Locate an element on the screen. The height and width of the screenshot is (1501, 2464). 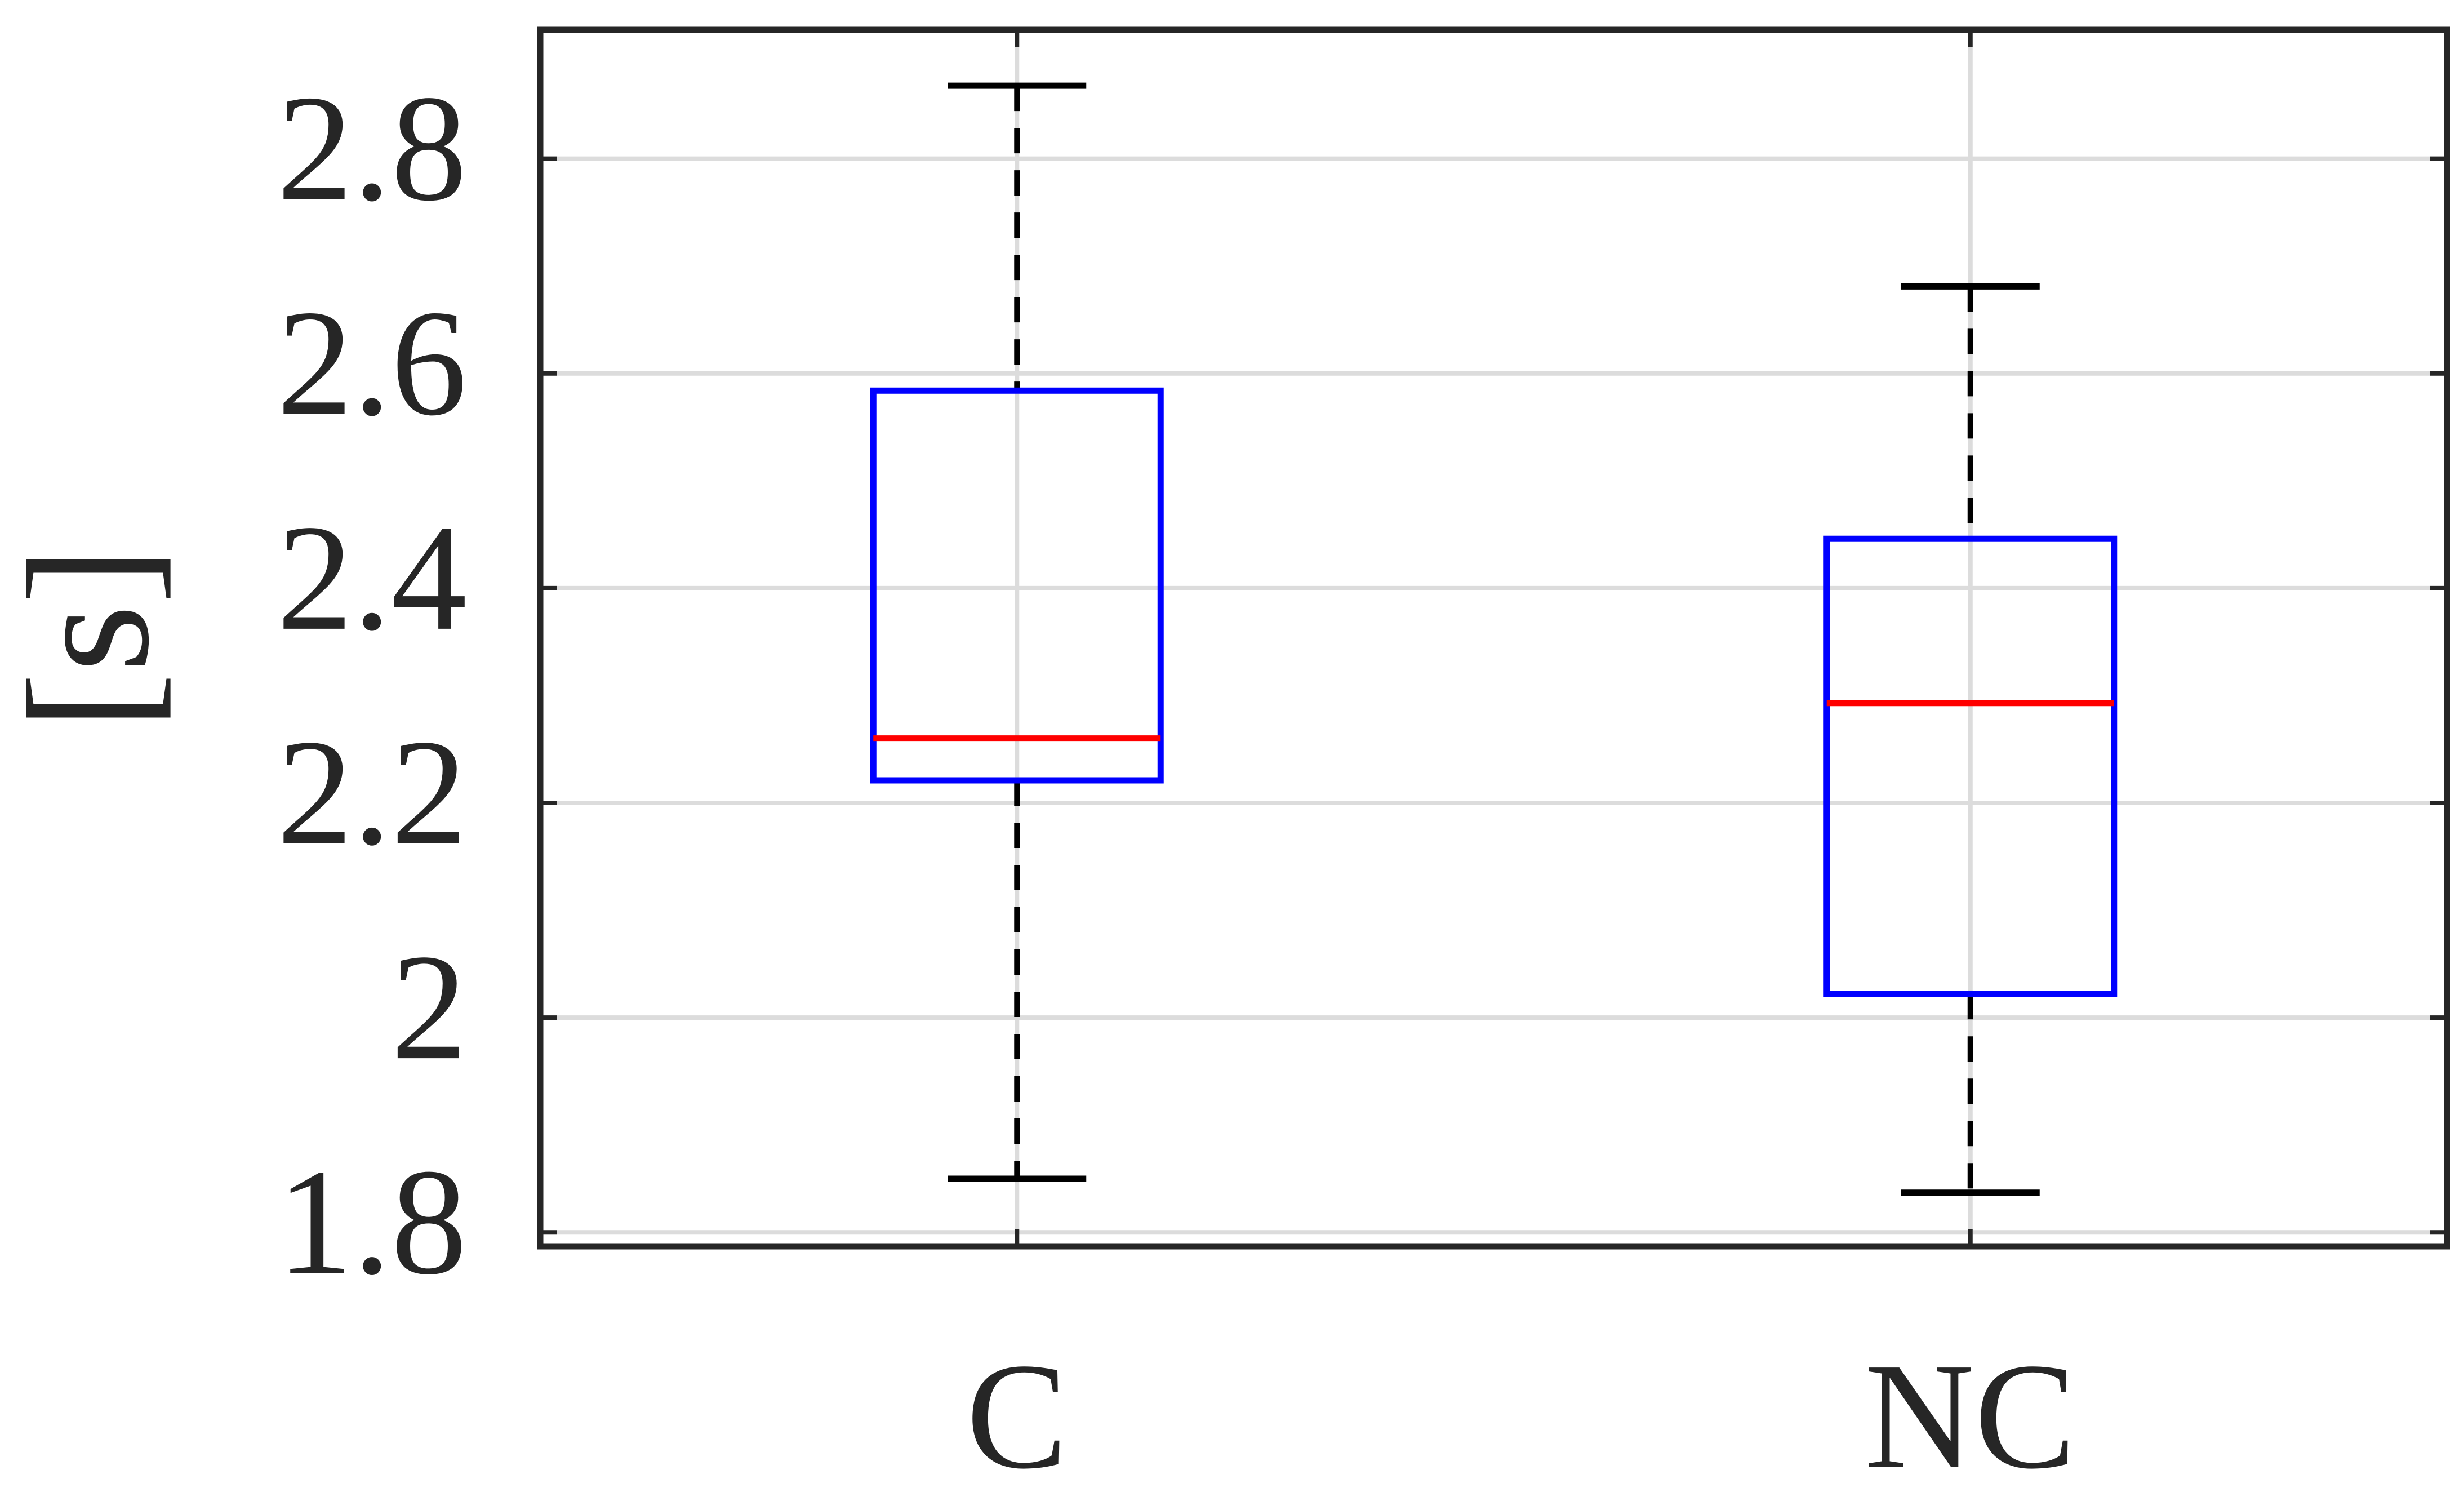
y-tick-label: 2 is located at coordinates (429, 1007).